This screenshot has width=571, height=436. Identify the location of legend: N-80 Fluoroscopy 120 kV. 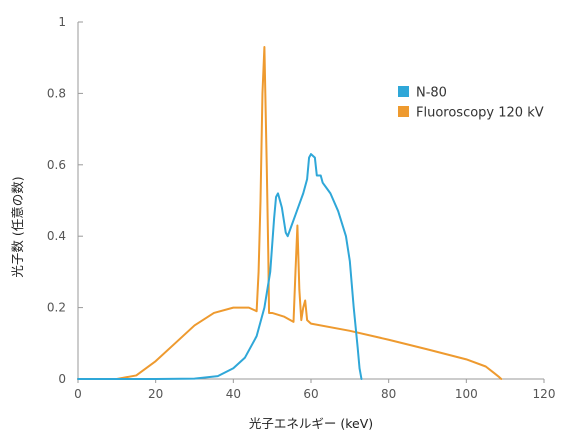
(471, 103).